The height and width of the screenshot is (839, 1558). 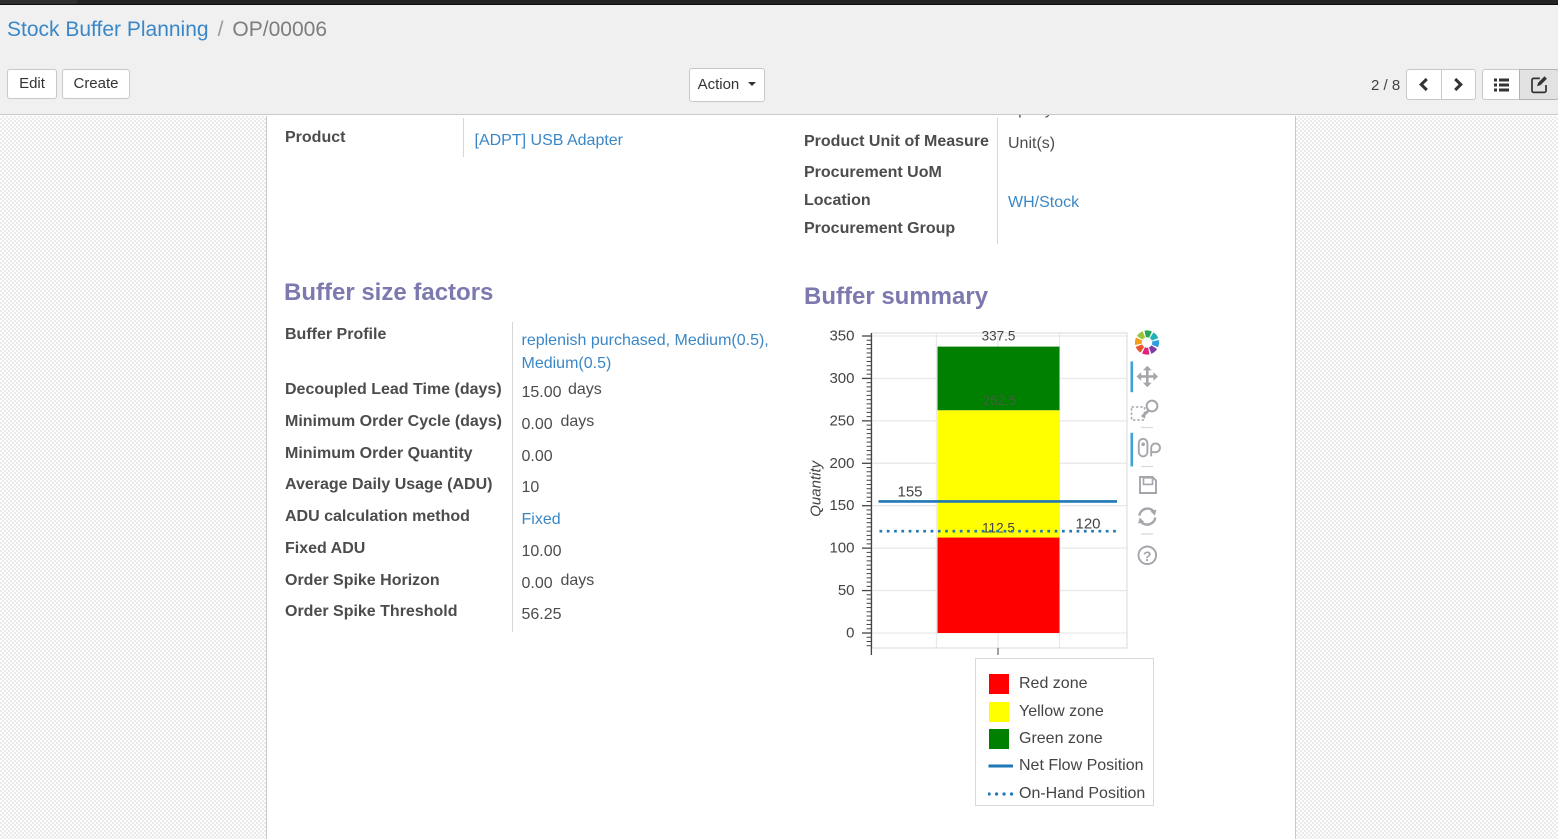 What do you see at coordinates (841, 378) in the screenshot?
I see `svg-text: 300` at bounding box center [841, 378].